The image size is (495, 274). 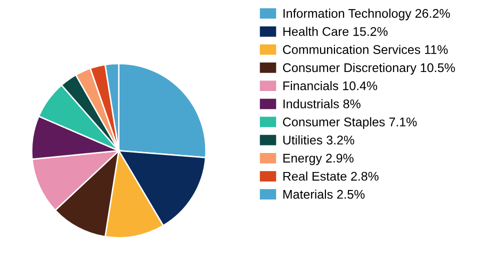 I want to click on legend-label: Financials 10.4%, so click(x=330, y=85).